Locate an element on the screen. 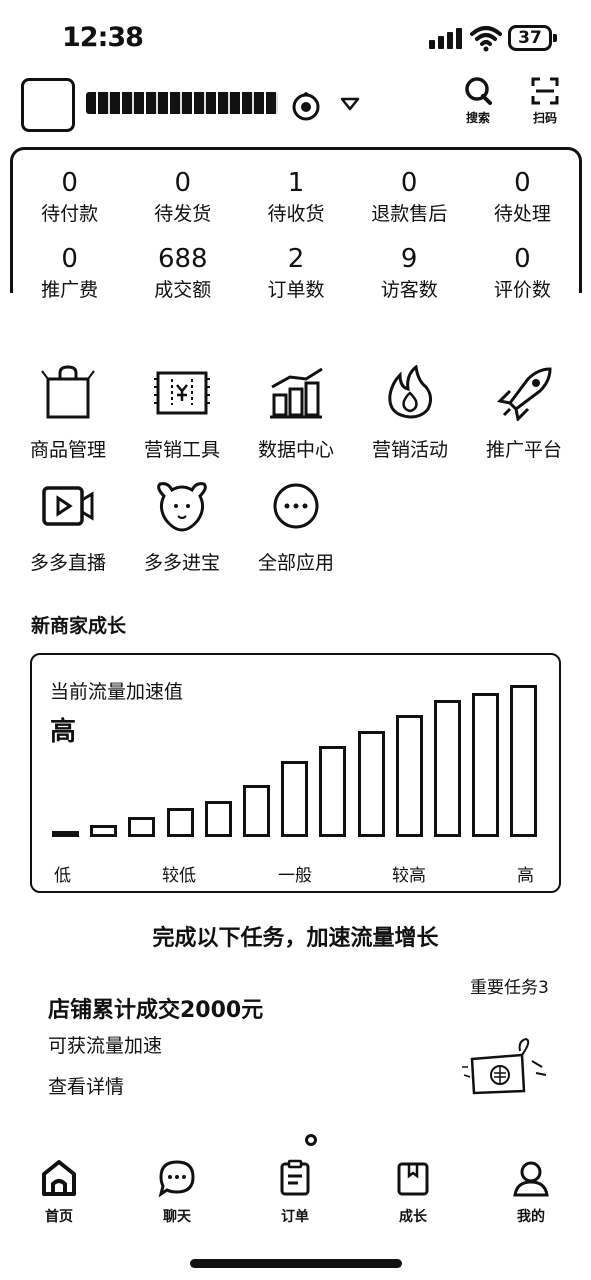 This screenshot has height=1280, width=591. stat-to-handle: 0 待处理 is located at coordinates (522, 198).